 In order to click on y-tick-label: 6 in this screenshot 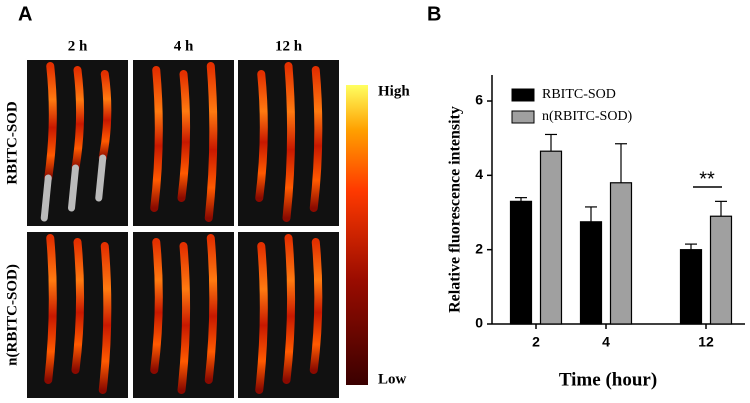, I will do `click(479, 100)`.